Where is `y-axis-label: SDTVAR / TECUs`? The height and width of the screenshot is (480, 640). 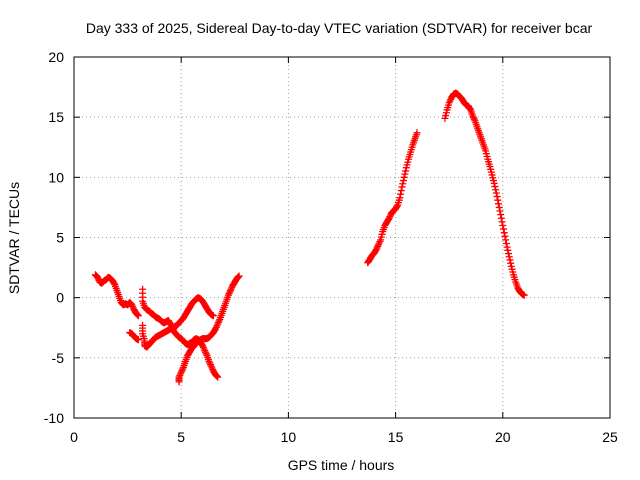 y-axis-label: SDTVAR / TECUs is located at coordinates (14, 238).